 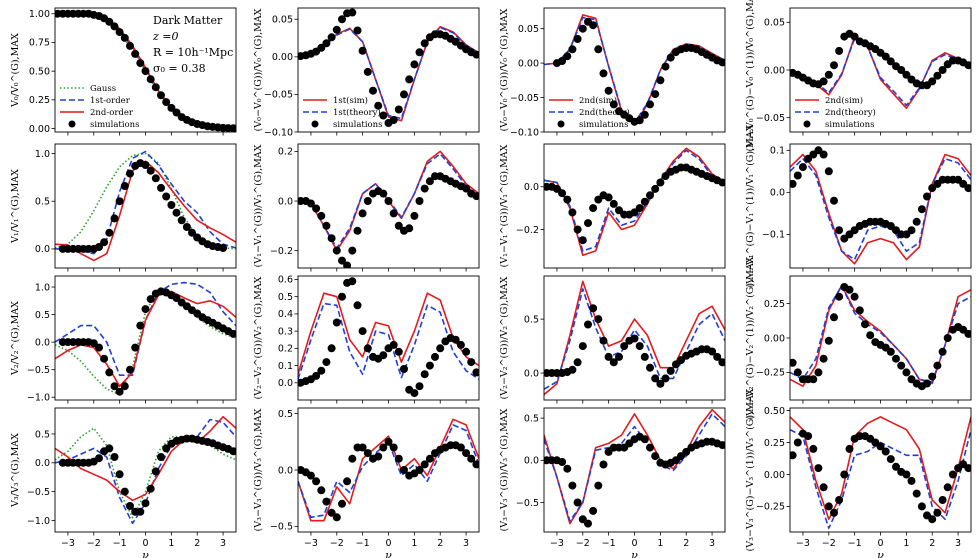 I want to click on panel-r1-c0: 0.0 0.5 1.0 V₁/V₁^(G),MAX, so click(x=123, y=207).